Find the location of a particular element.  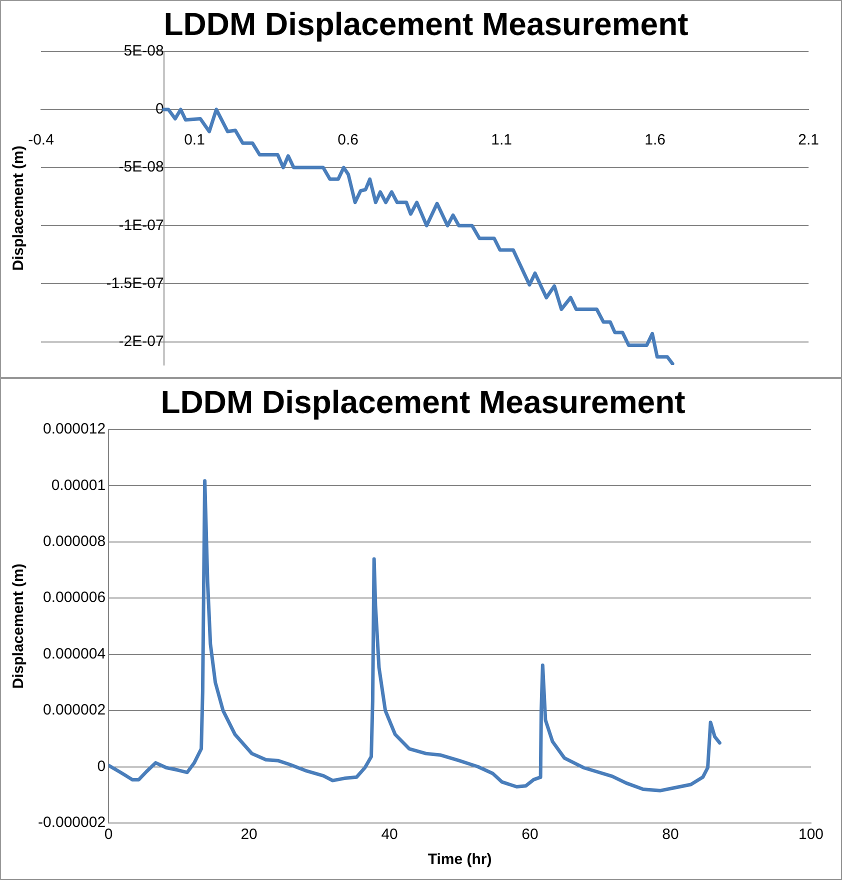

x-tick-label: 0.6 is located at coordinates (348, 140).